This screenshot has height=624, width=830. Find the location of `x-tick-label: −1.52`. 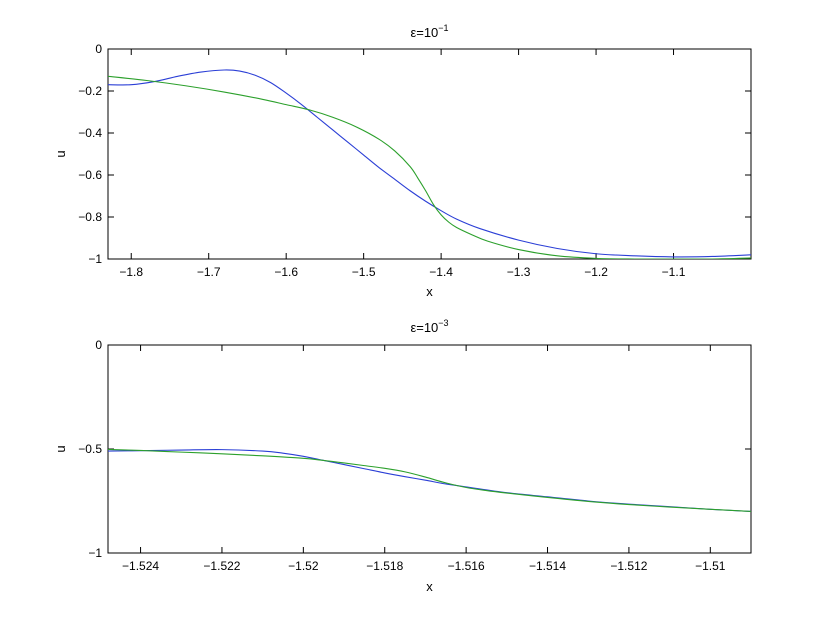

x-tick-label: −1.52 is located at coordinates (303, 566).